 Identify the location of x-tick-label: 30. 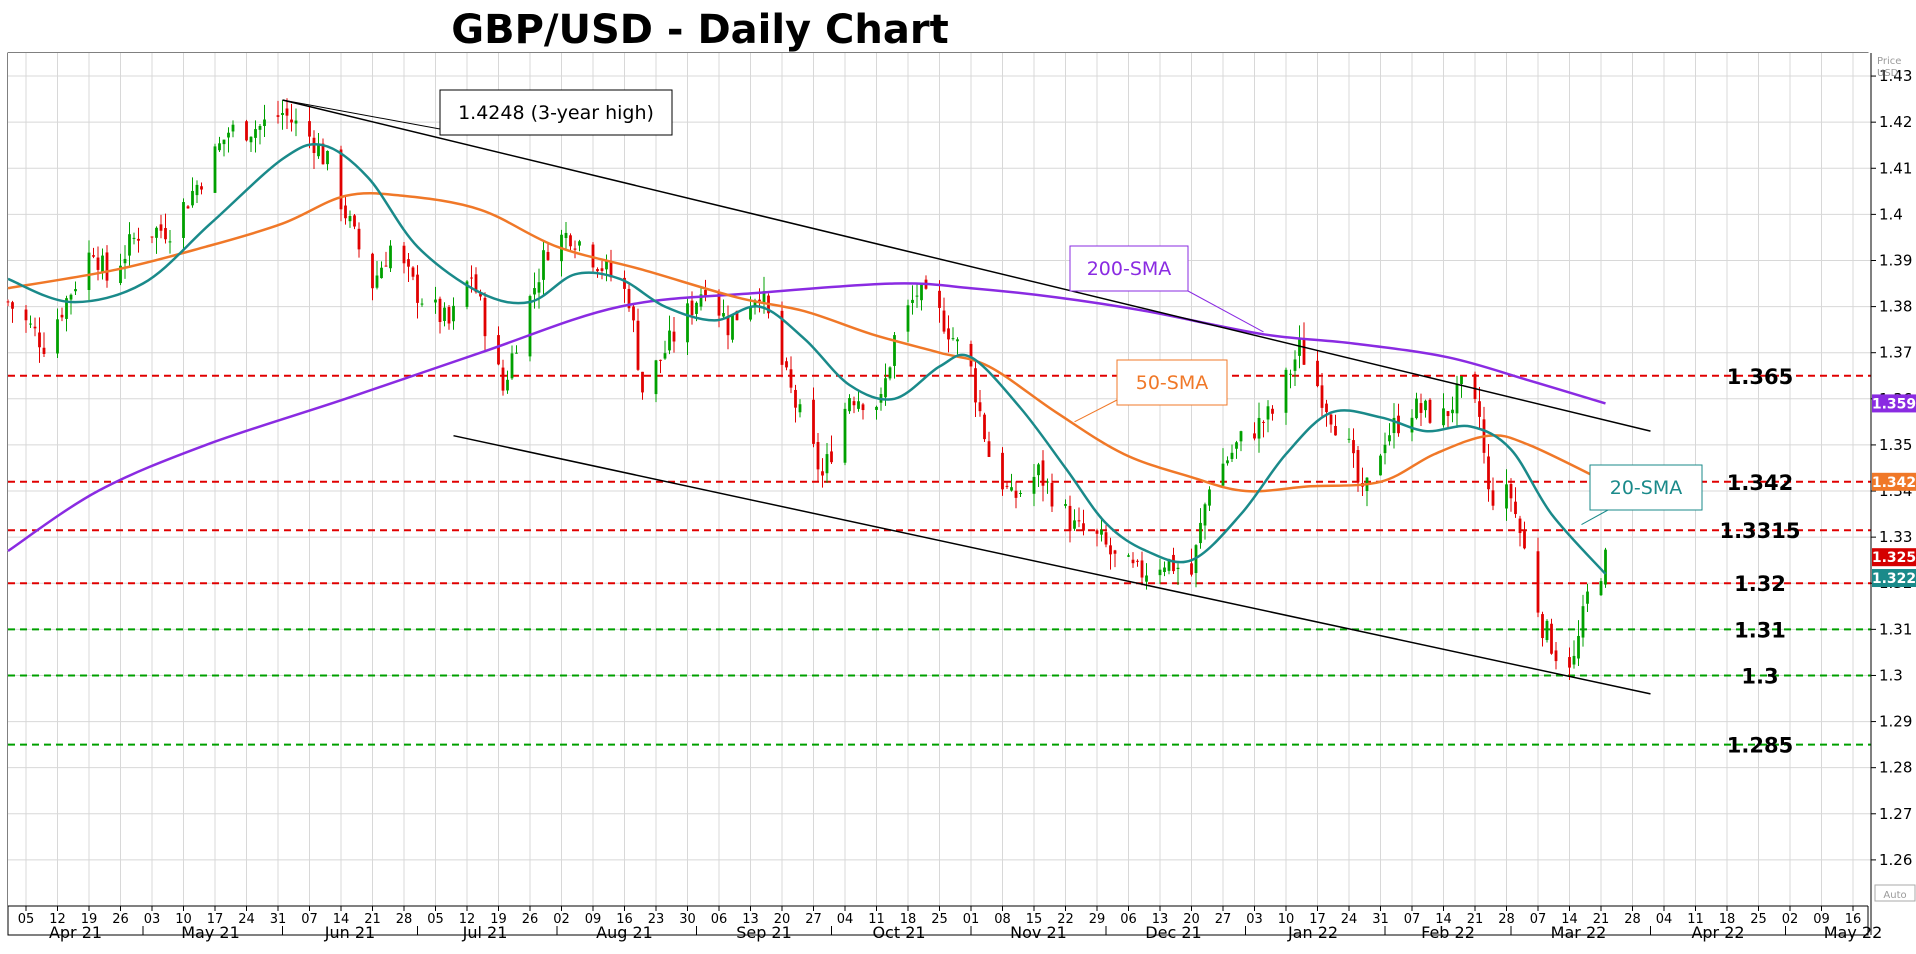
(687, 919).